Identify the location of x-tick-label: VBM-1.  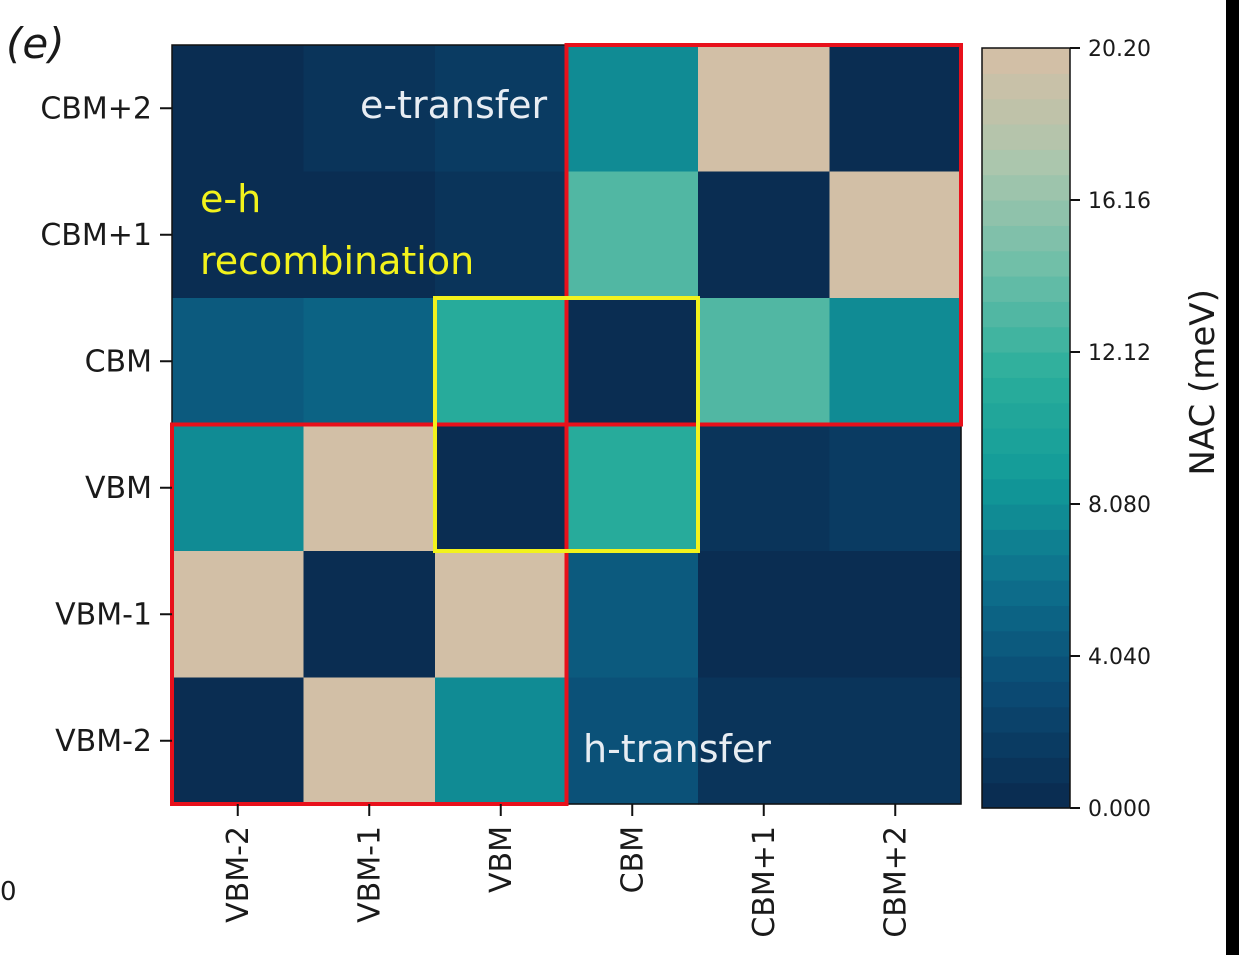
(369, 874).